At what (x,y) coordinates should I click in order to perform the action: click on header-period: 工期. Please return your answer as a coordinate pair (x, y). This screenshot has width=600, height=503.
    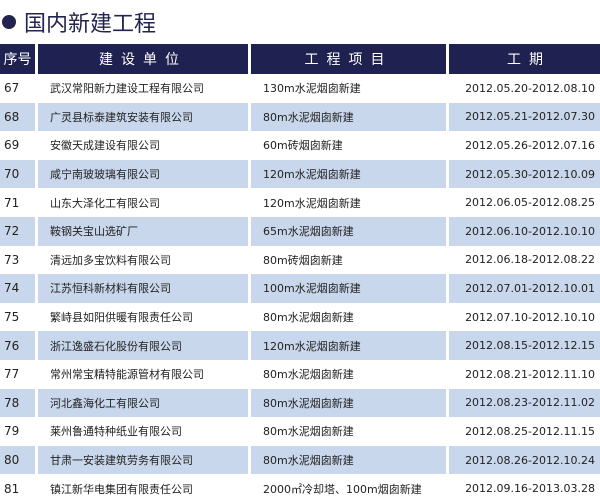
    Looking at the image, I should click on (524, 59).